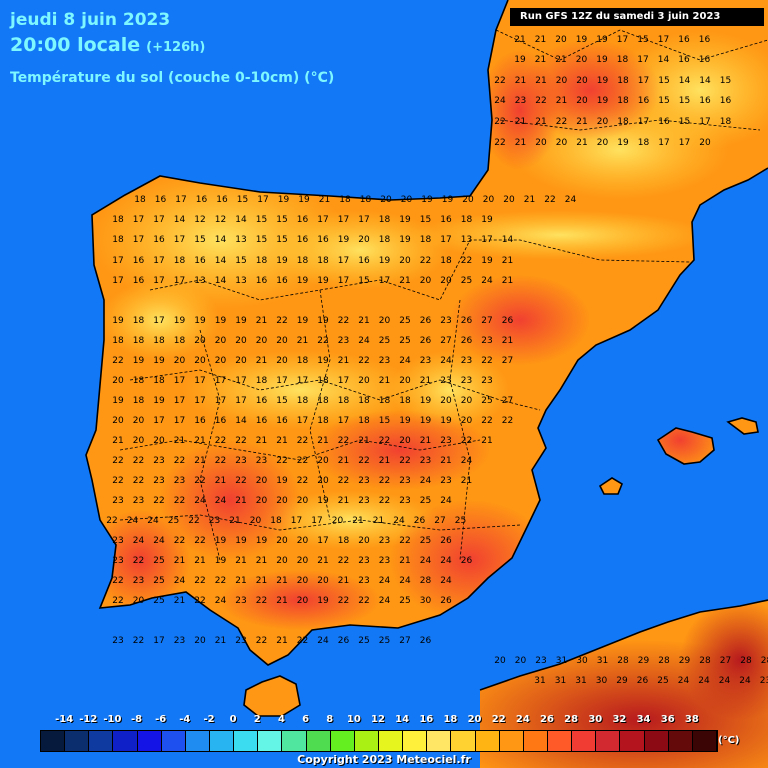  I want to click on legend-label: 28, so click(571, 719).